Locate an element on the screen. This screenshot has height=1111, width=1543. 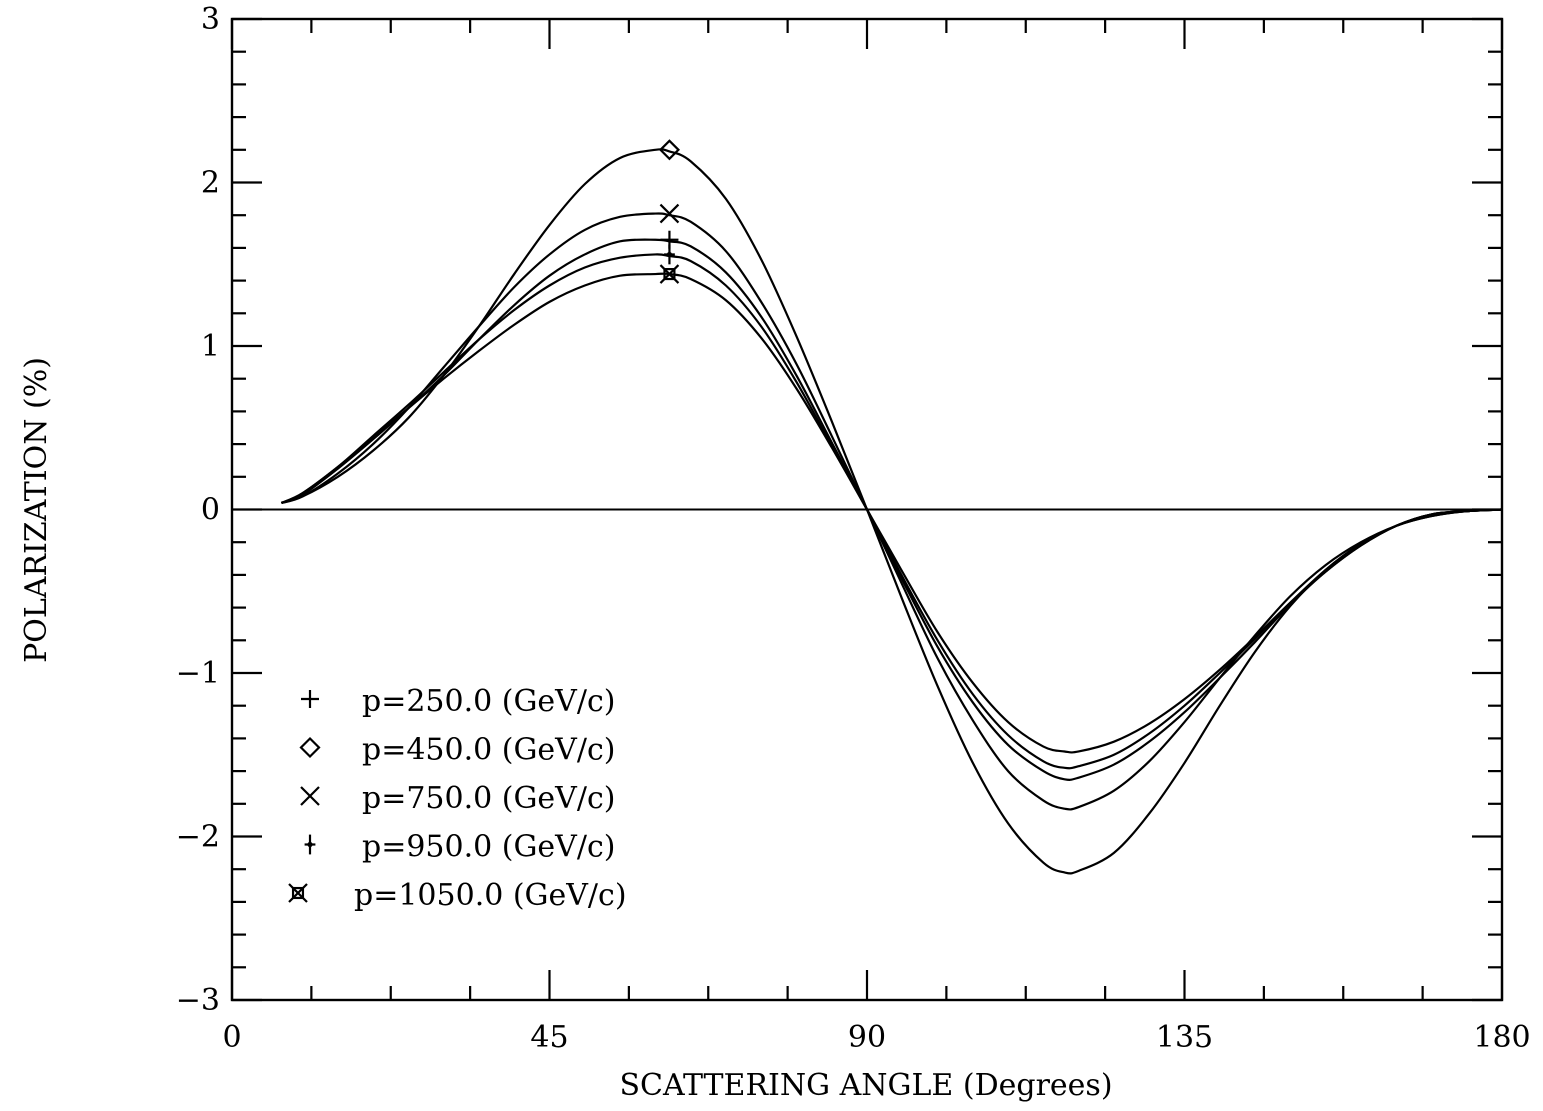
y-tick-label: −2 is located at coordinates (198, 837).